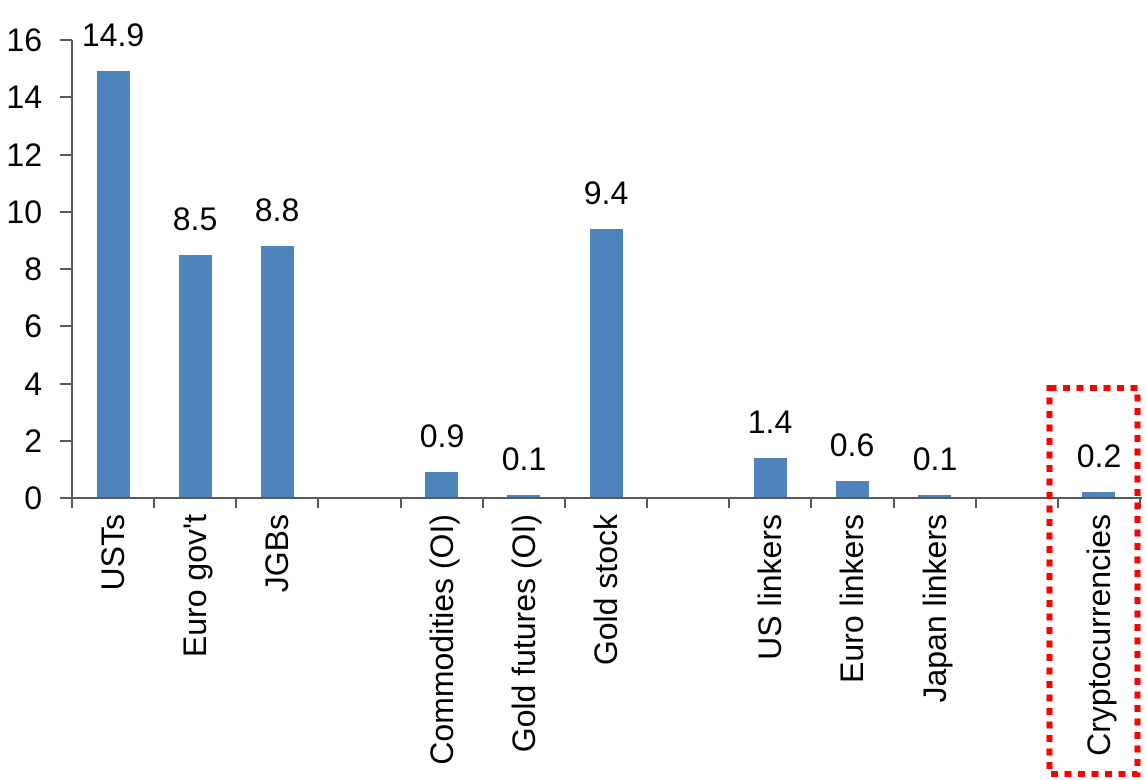  Describe the element at coordinates (606, 363) in the screenshot. I see `bar-gold-stock` at that location.